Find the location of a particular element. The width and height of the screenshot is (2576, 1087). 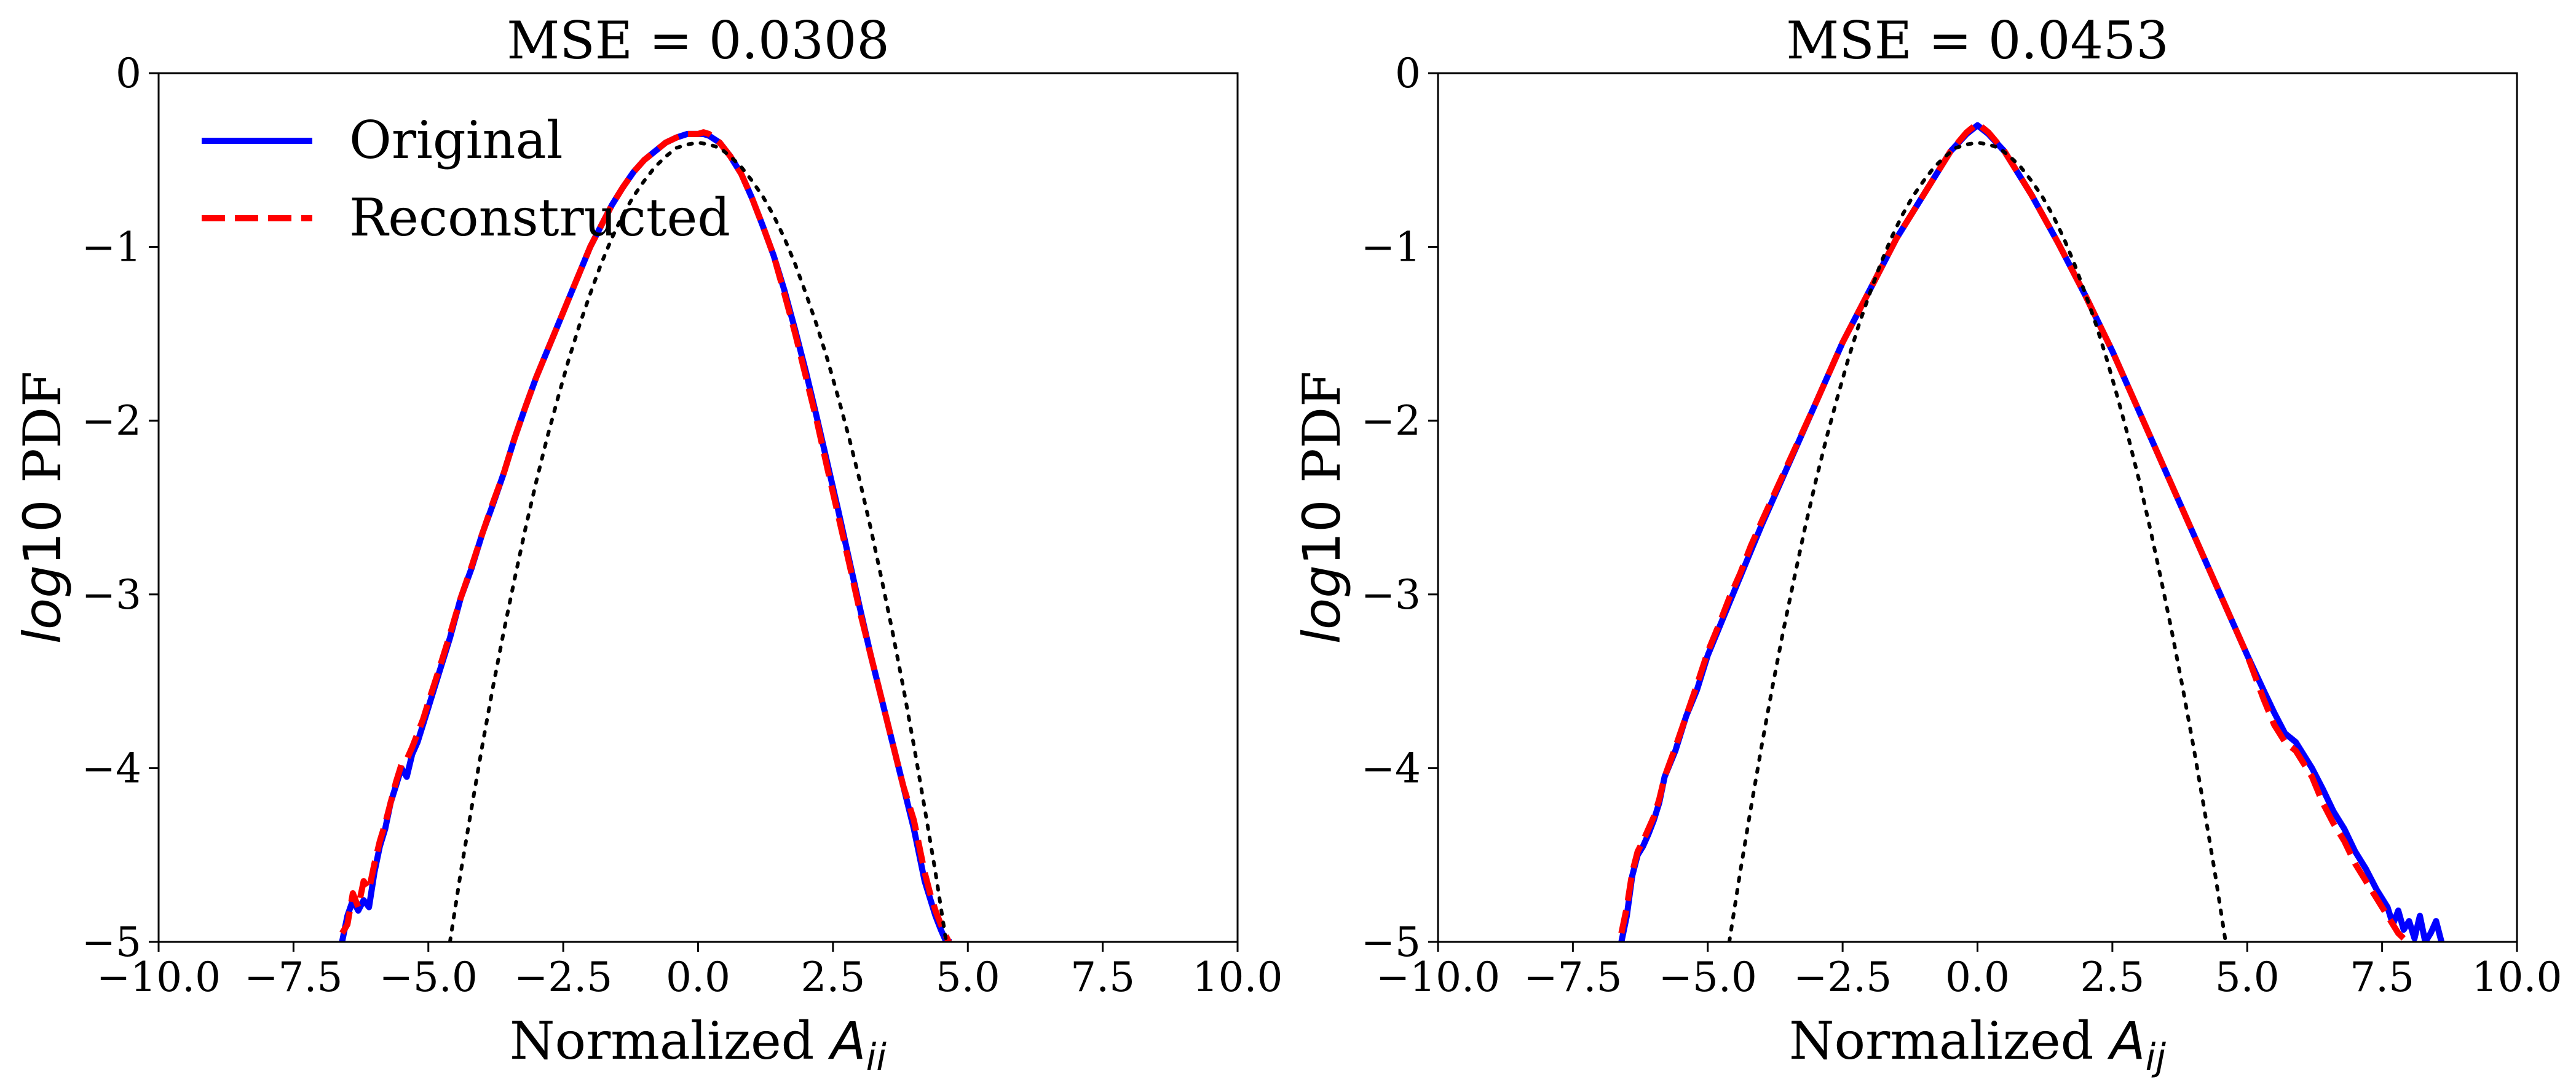

x-axis-label-subscript: ii is located at coordinates (877, 1057).